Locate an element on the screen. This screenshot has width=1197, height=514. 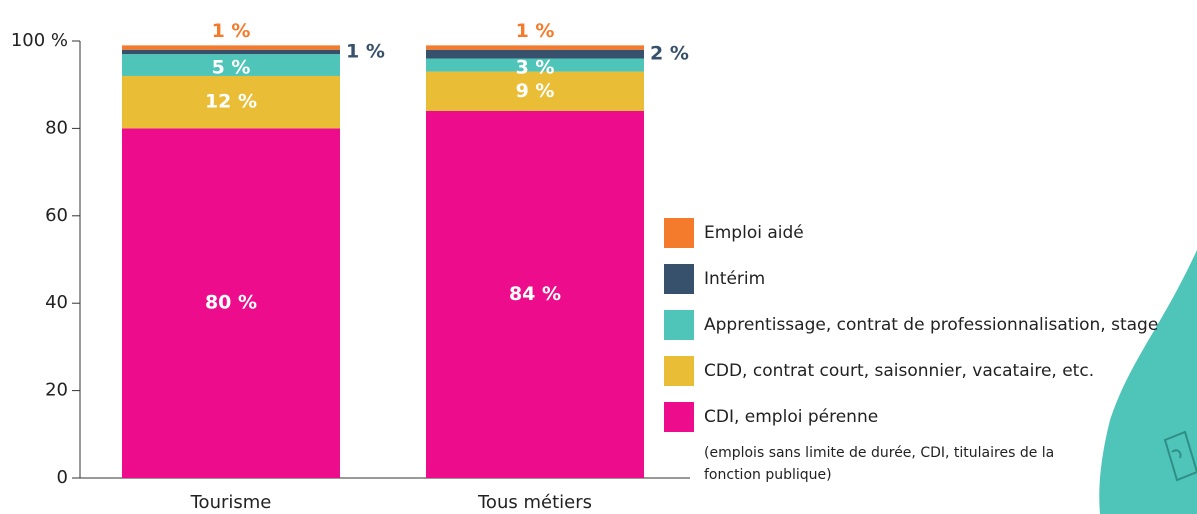
y-tick-label: 80 is located at coordinates (56, 127).